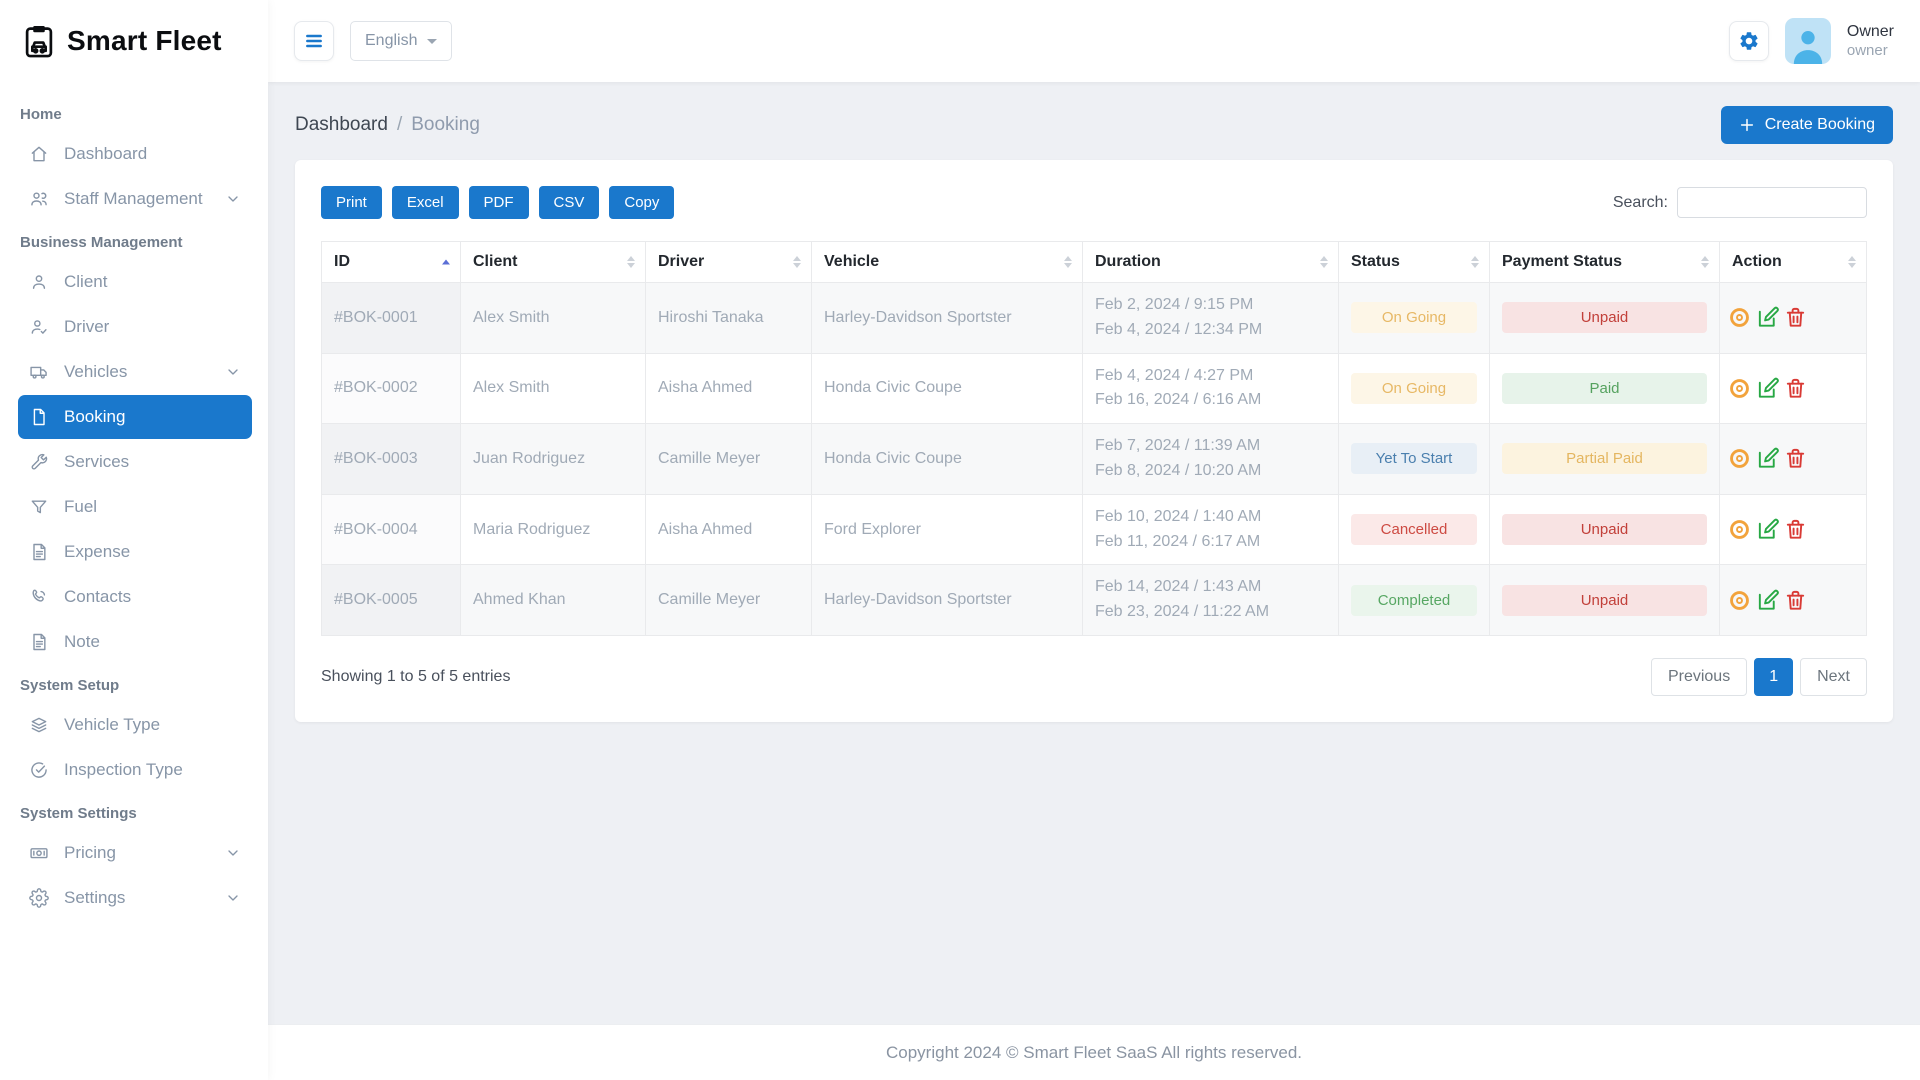  Describe the element at coordinates (1699, 676) in the screenshot. I see `previous-page-button: Previous` at that location.